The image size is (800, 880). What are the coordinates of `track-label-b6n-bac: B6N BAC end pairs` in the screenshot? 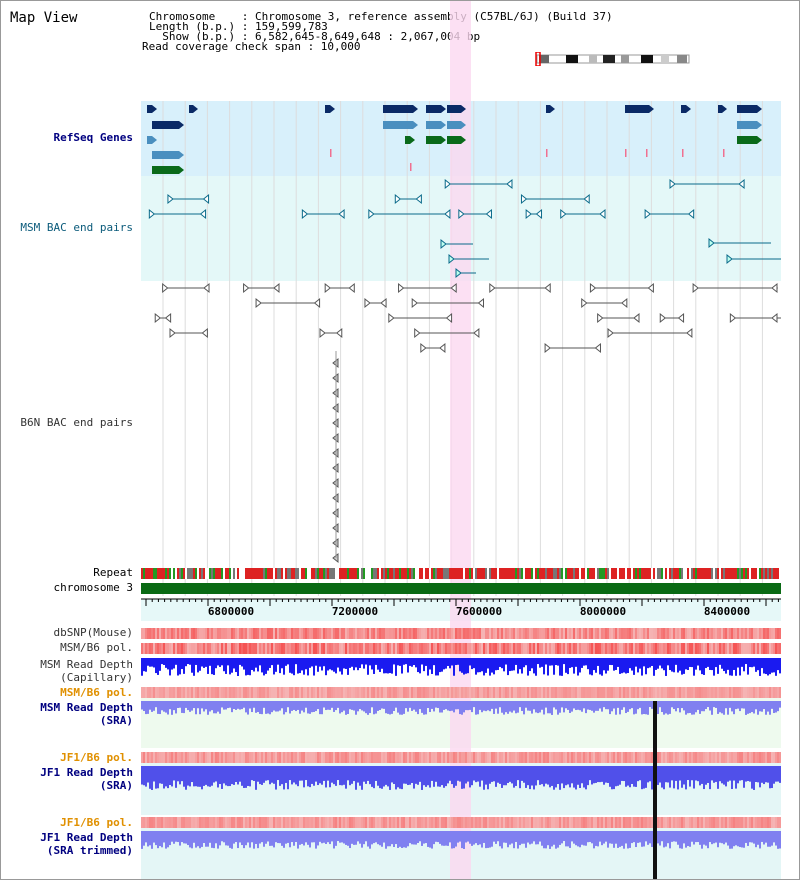 It's located at (76, 422).